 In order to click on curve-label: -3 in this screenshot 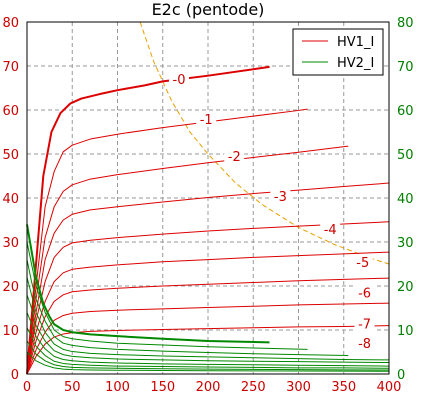, I will do `click(280, 197)`.